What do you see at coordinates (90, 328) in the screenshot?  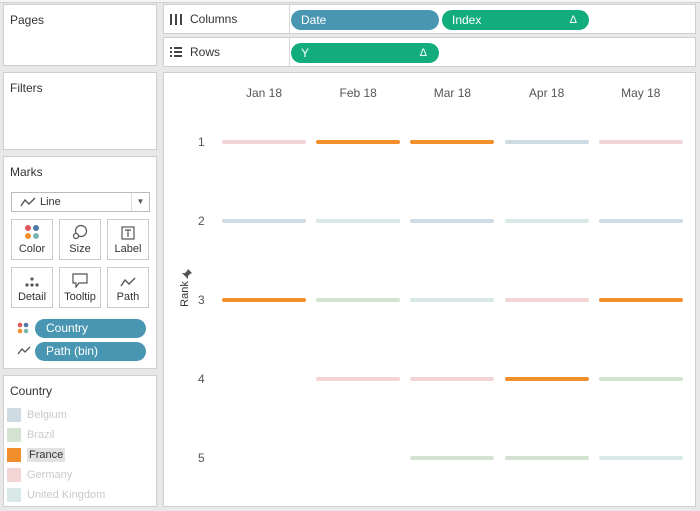 I see `country-pill: Country` at bounding box center [90, 328].